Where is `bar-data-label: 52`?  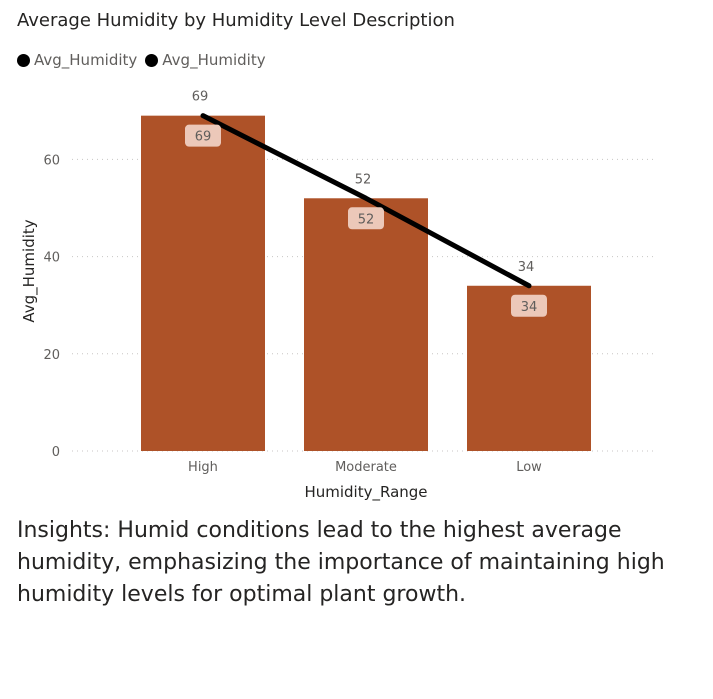 bar-data-label: 52 is located at coordinates (366, 219).